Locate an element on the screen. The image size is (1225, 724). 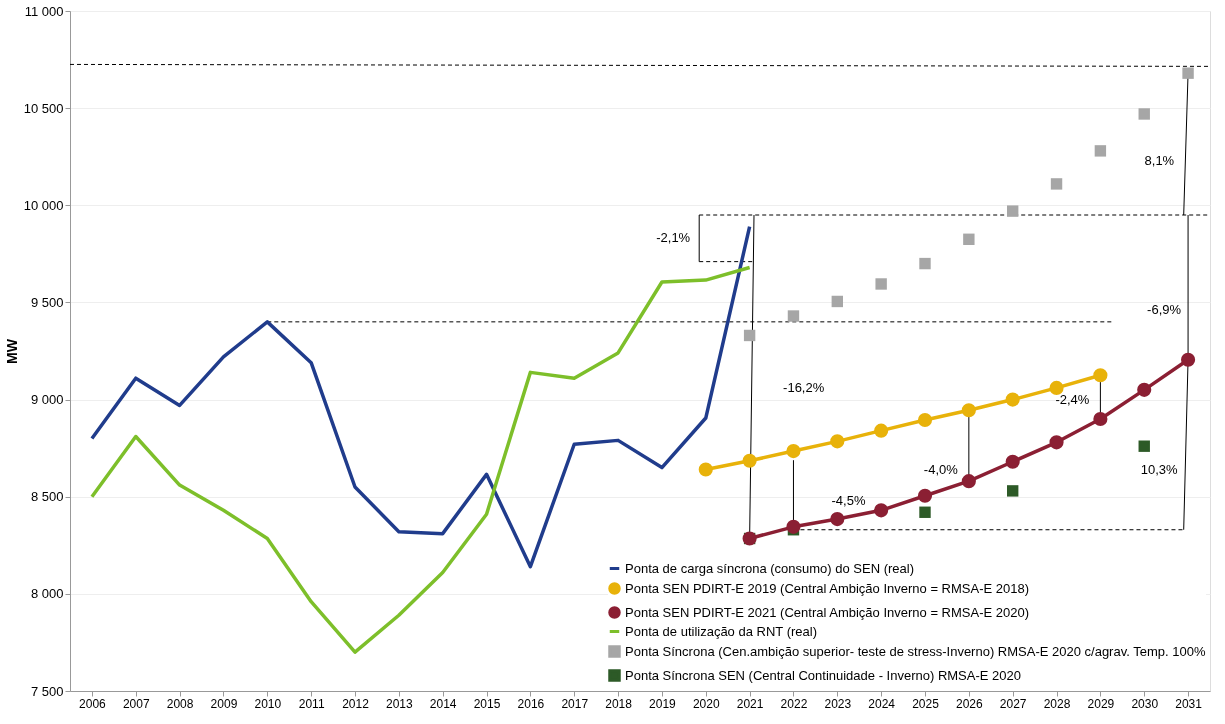
x-tick-label: 2025 is located at coordinates (926, 703).